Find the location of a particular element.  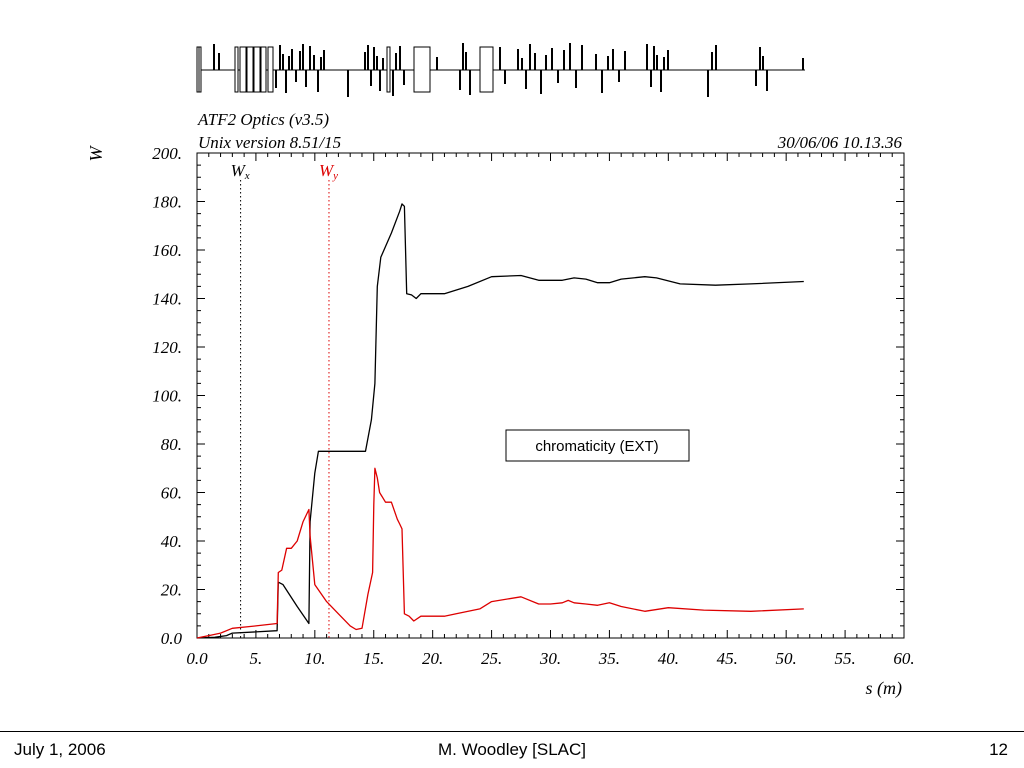

series-markers: Wx Wy is located at coordinates (284, 399).